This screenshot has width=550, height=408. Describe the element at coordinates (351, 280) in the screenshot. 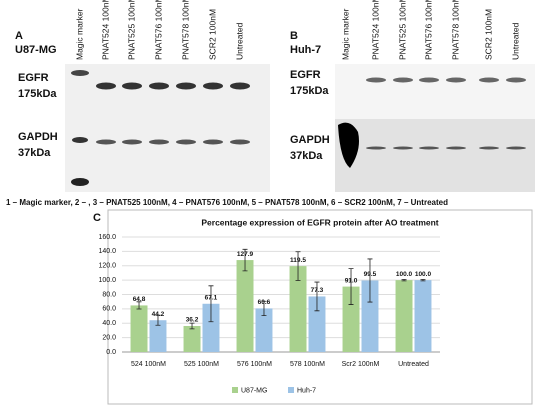

I see `value-label: 91.0` at that location.